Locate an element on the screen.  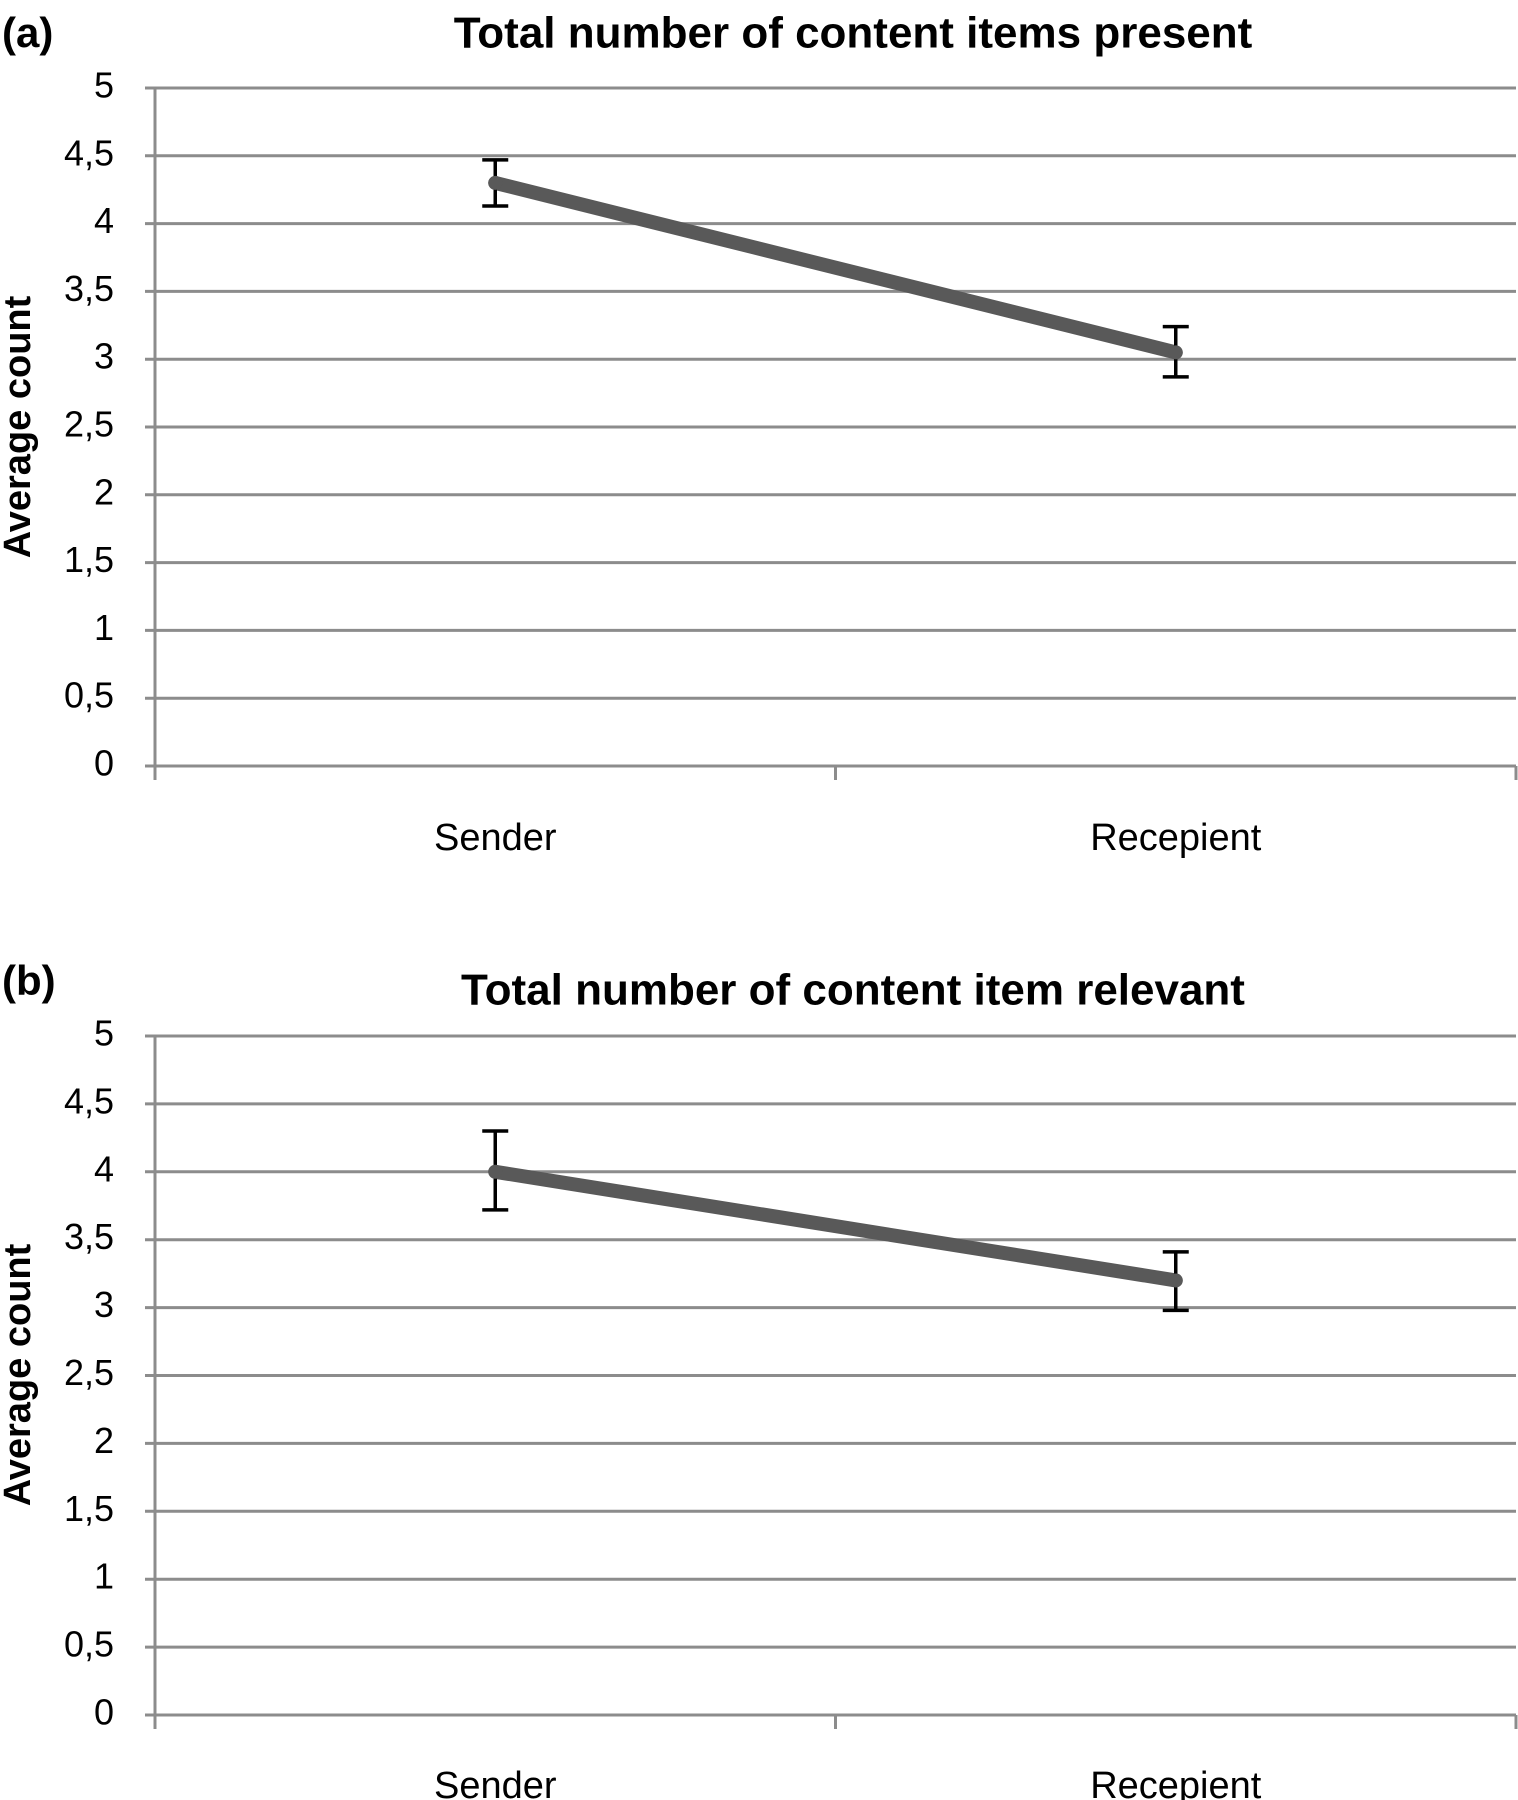
chart-title: Total number of content items present is located at coordinates (853, 33).